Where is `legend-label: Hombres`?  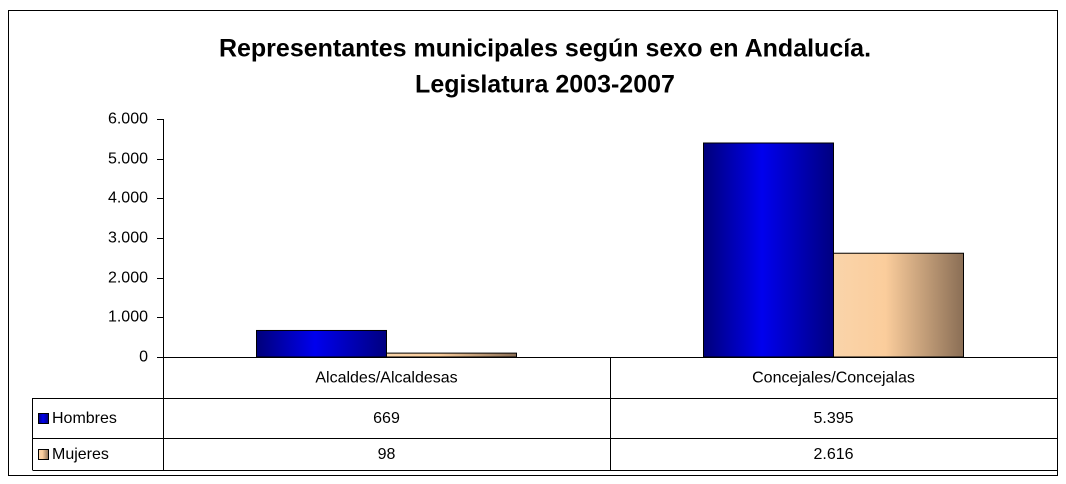
legend-label: Hombres is located at coordinates (84, 418).